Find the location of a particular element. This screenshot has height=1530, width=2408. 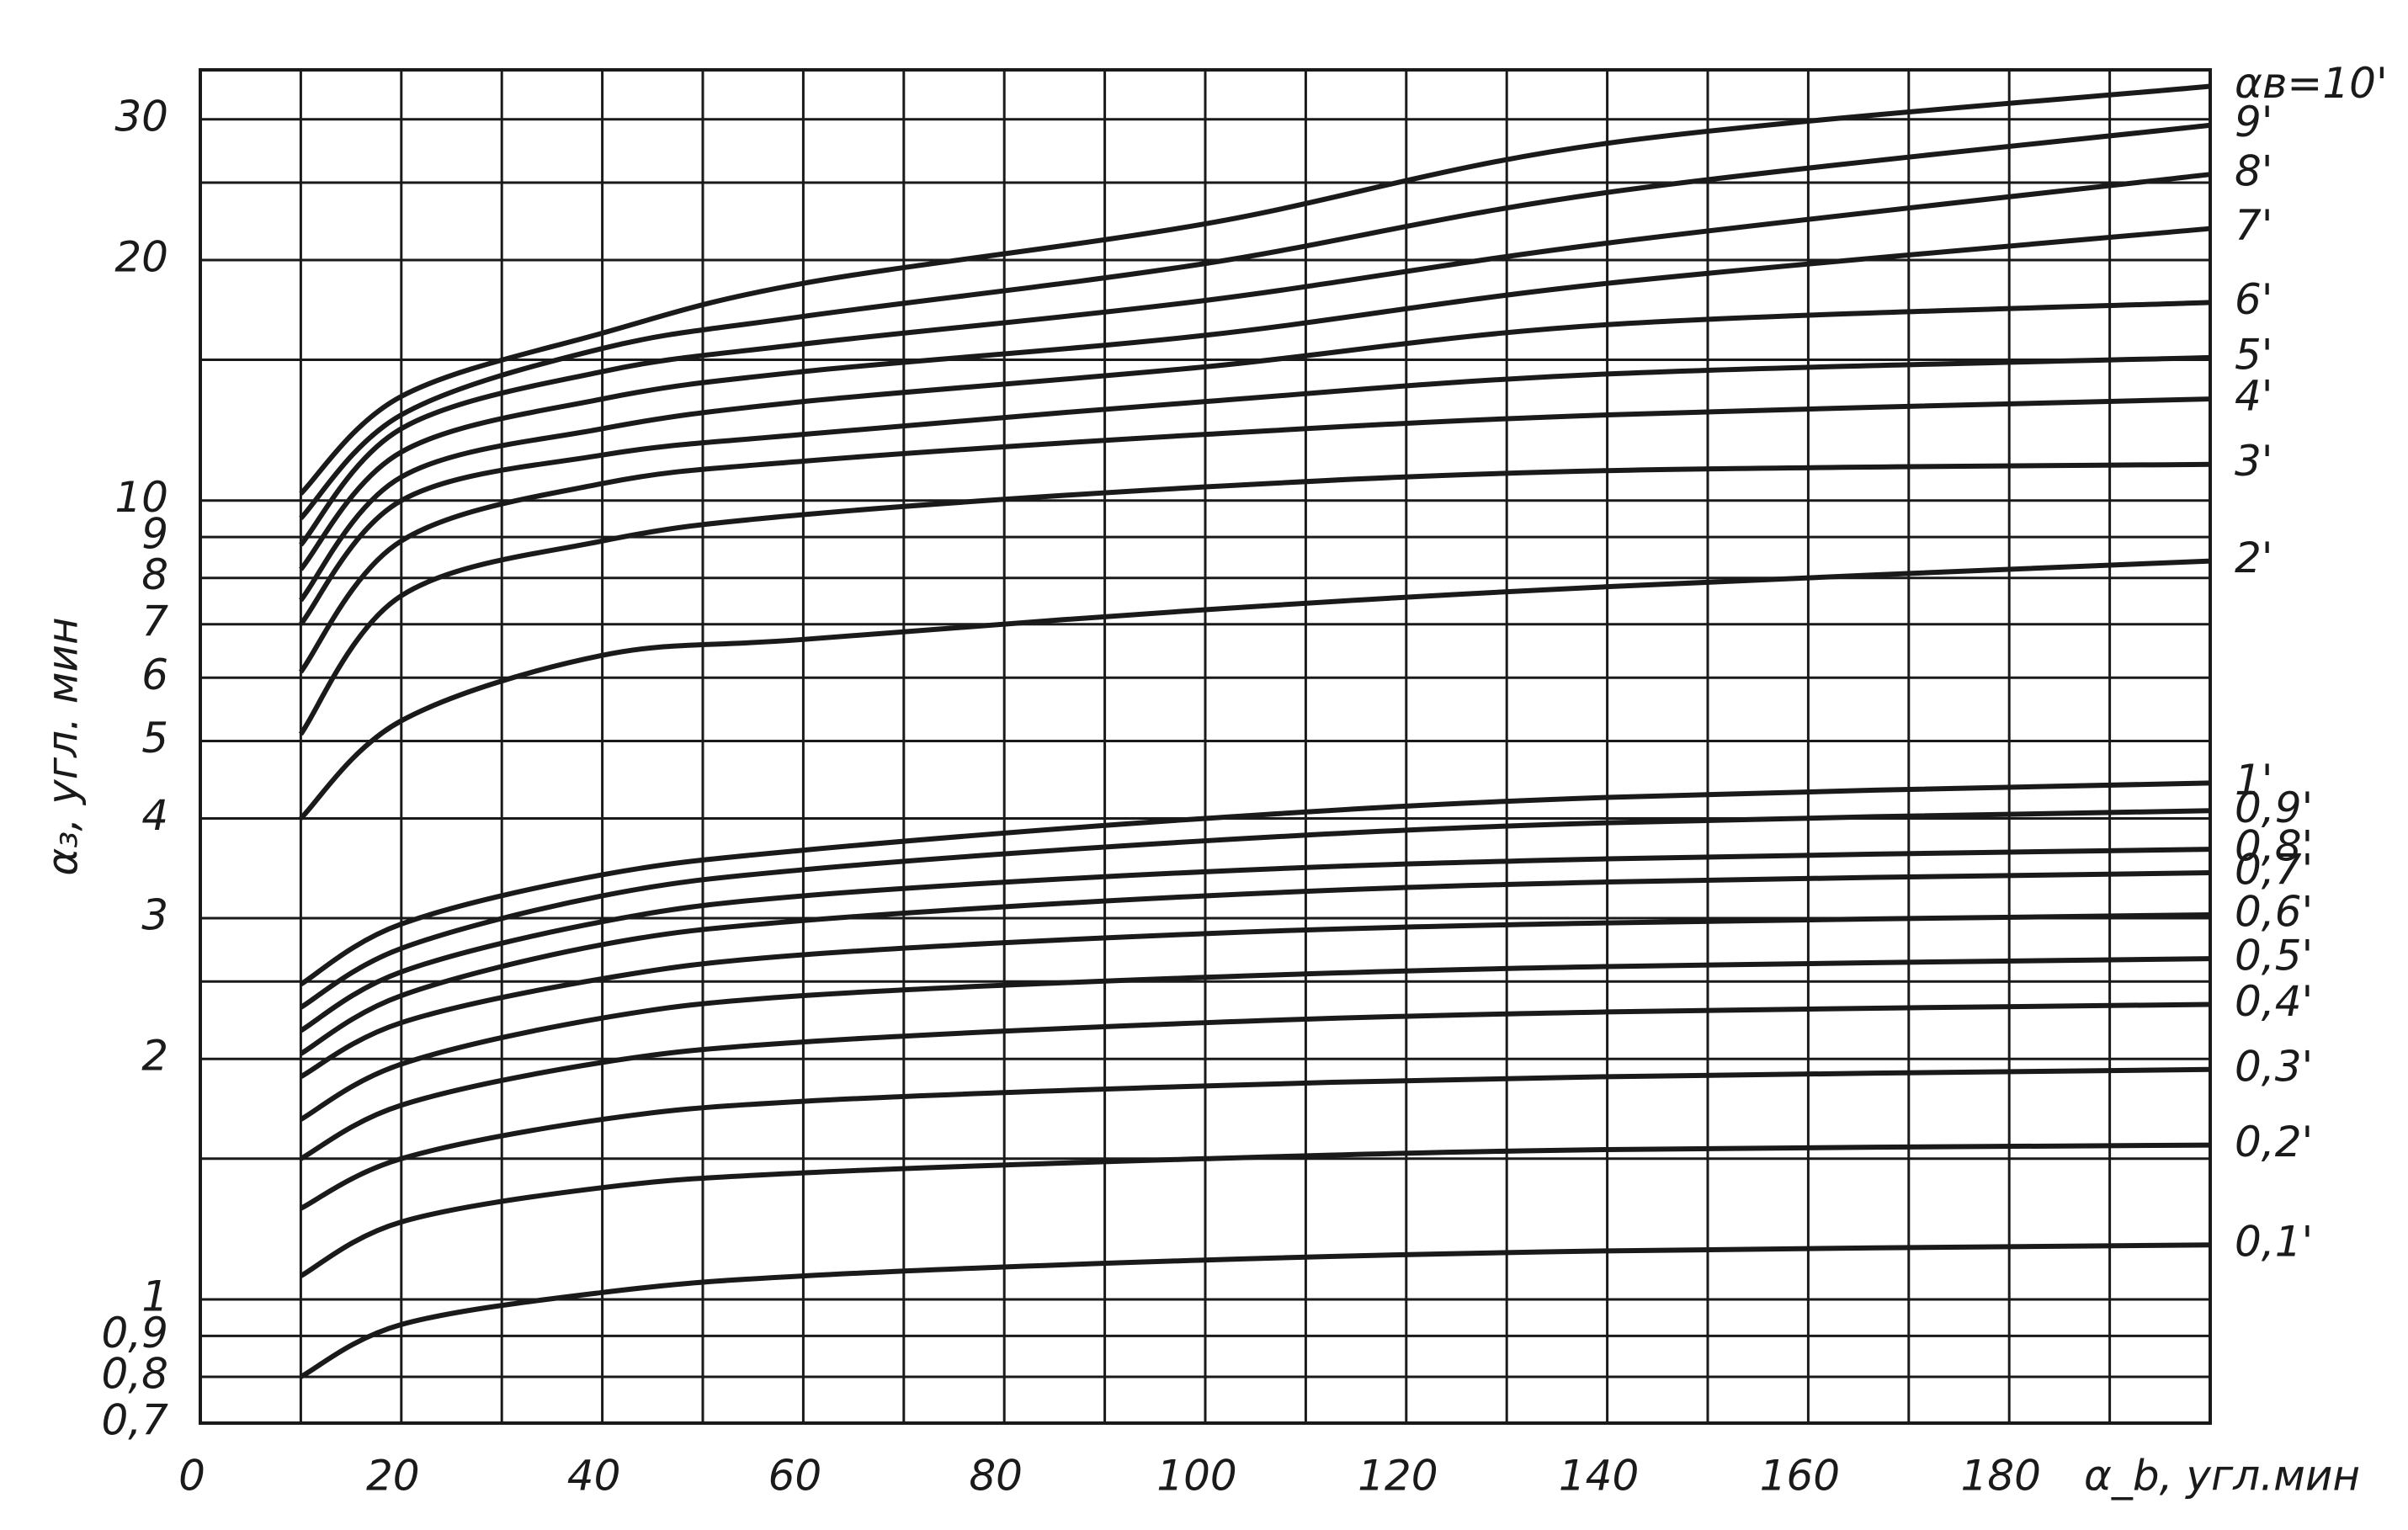

curve-label: 7' is located at coordinates (2254, 225).